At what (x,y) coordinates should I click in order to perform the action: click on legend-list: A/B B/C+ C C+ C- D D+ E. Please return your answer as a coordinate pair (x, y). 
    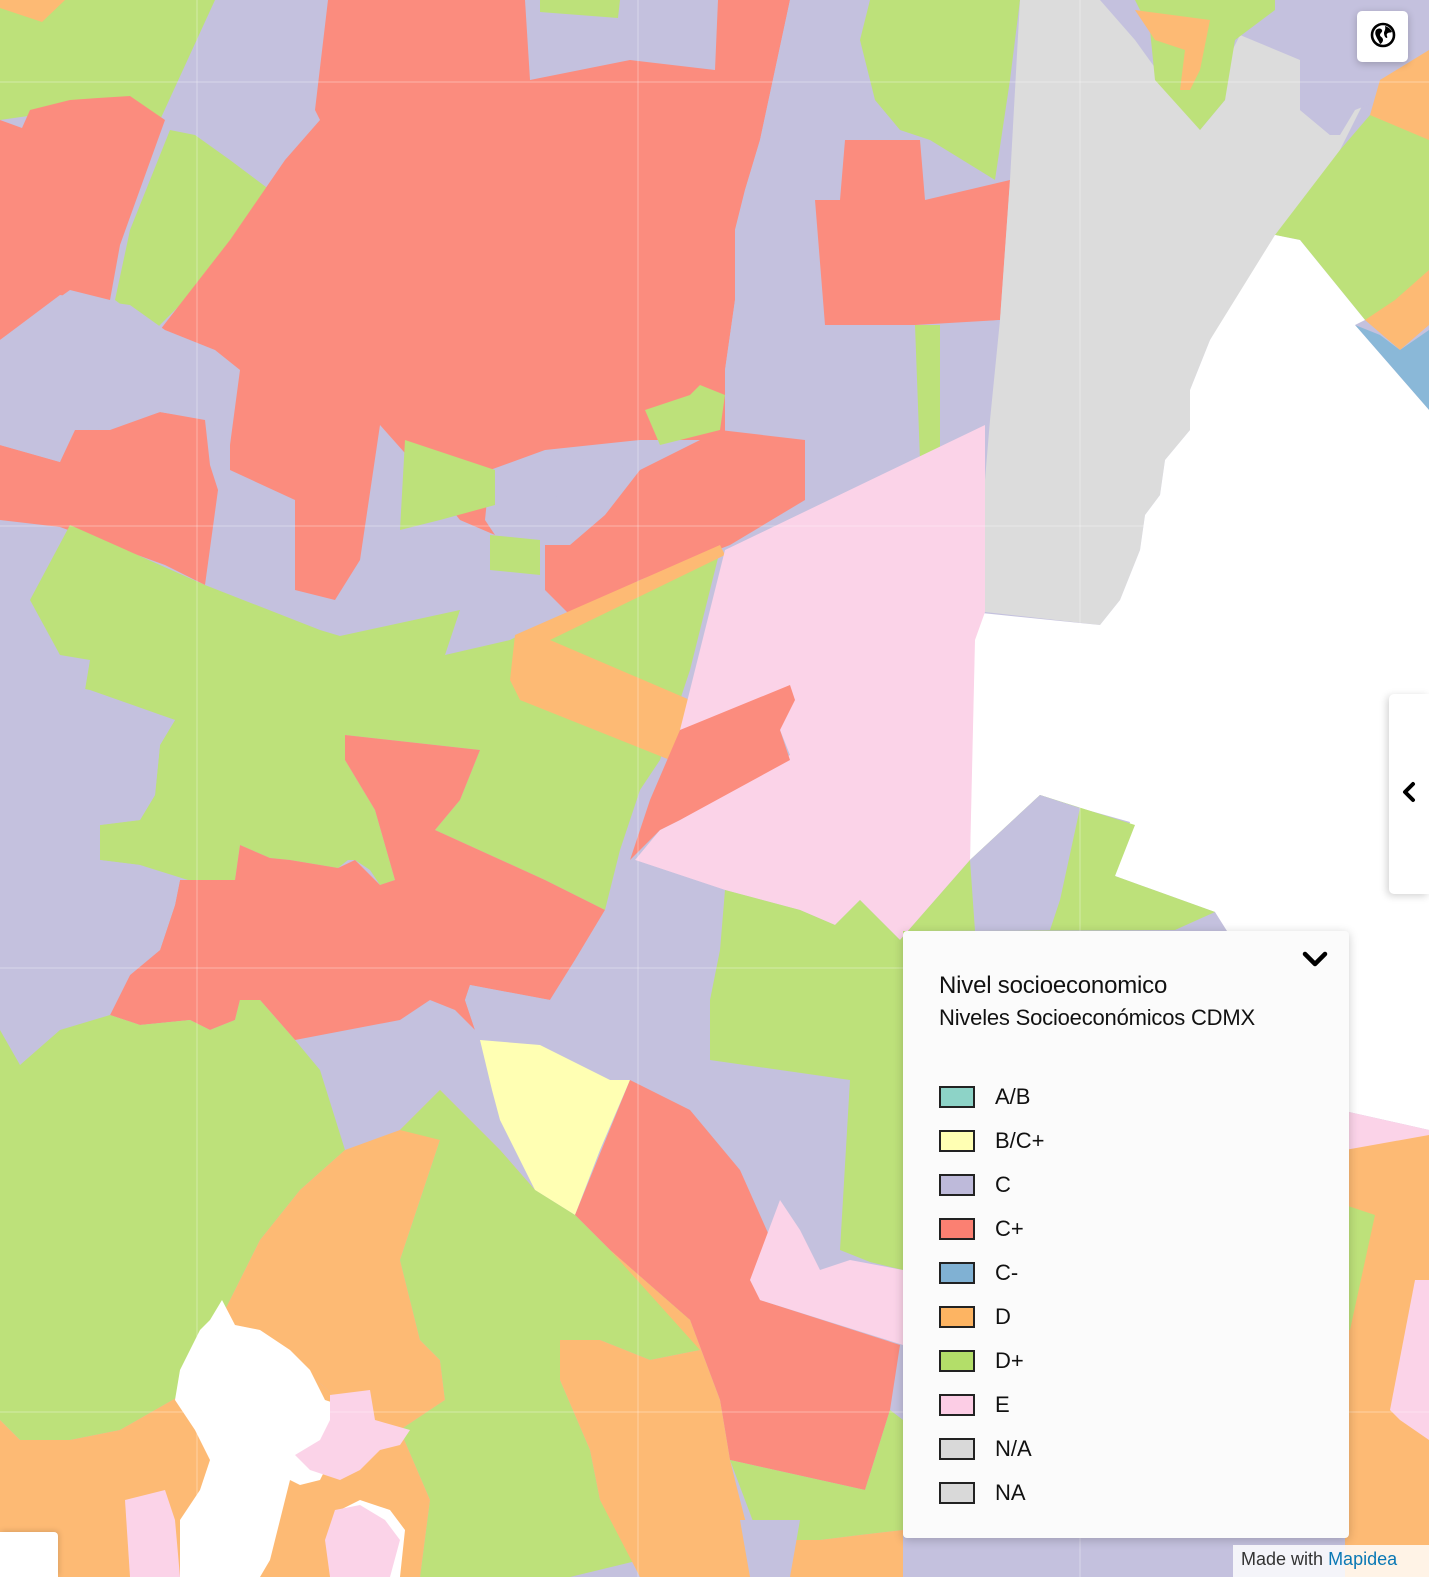
    Looking at the image, I should click on (1126, 1295).